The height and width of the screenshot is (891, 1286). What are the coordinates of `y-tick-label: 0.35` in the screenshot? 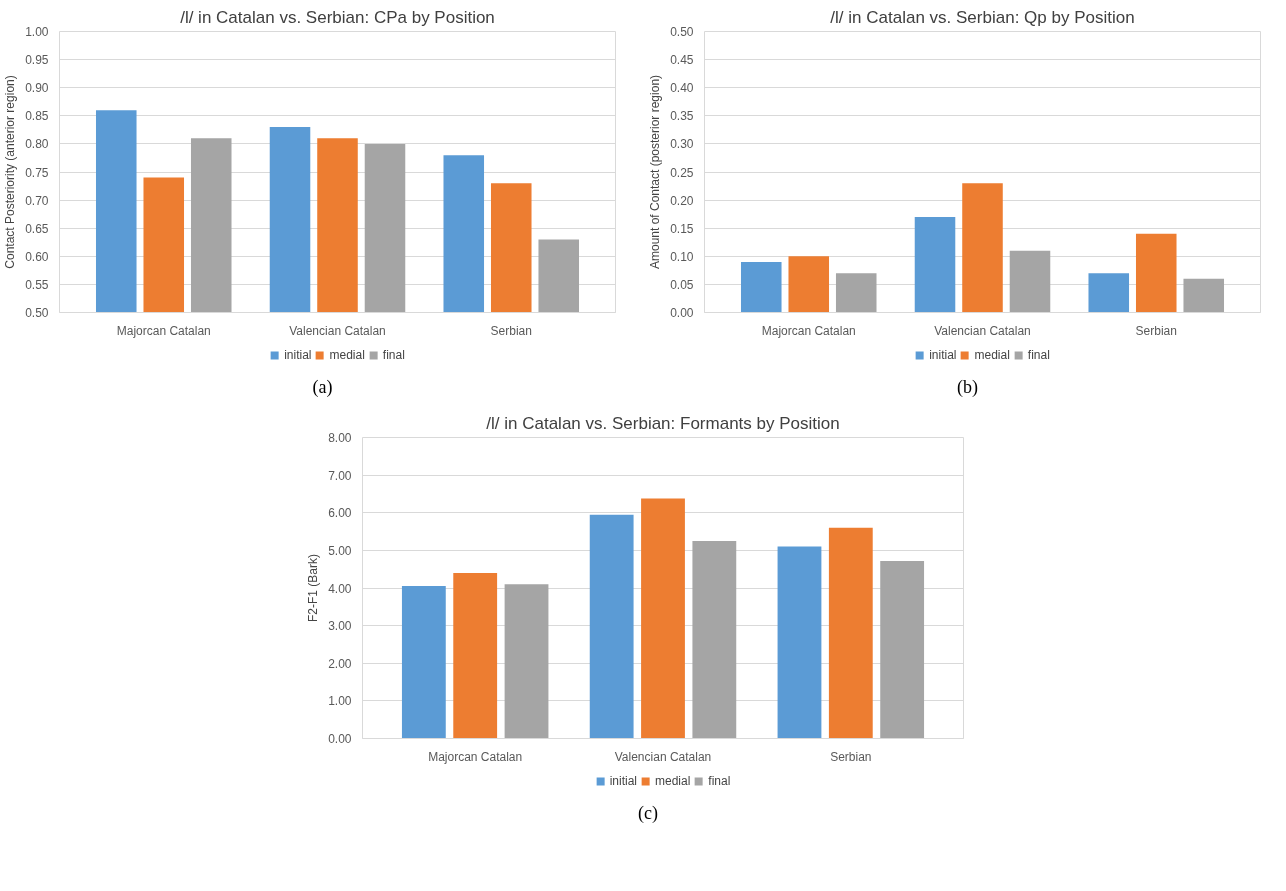 It's located at (682, 116).